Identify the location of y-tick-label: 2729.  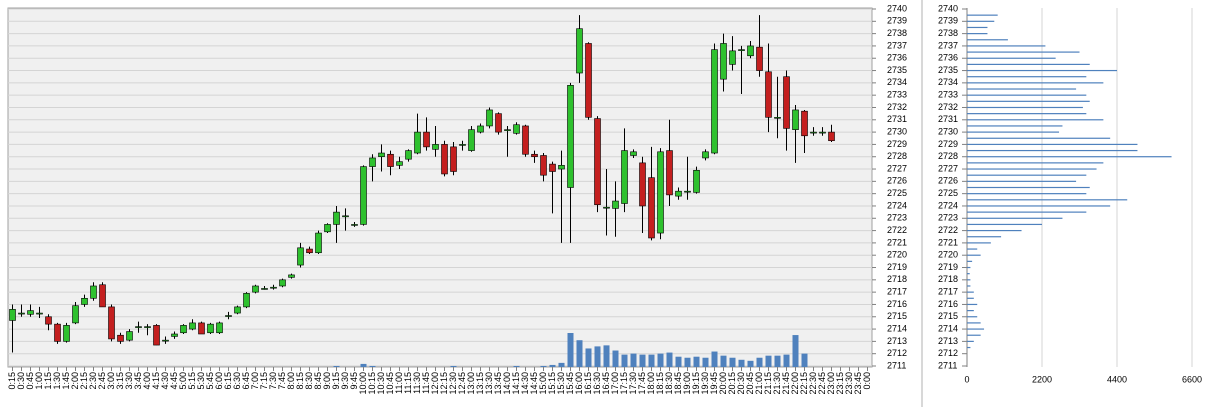
(948, 144).